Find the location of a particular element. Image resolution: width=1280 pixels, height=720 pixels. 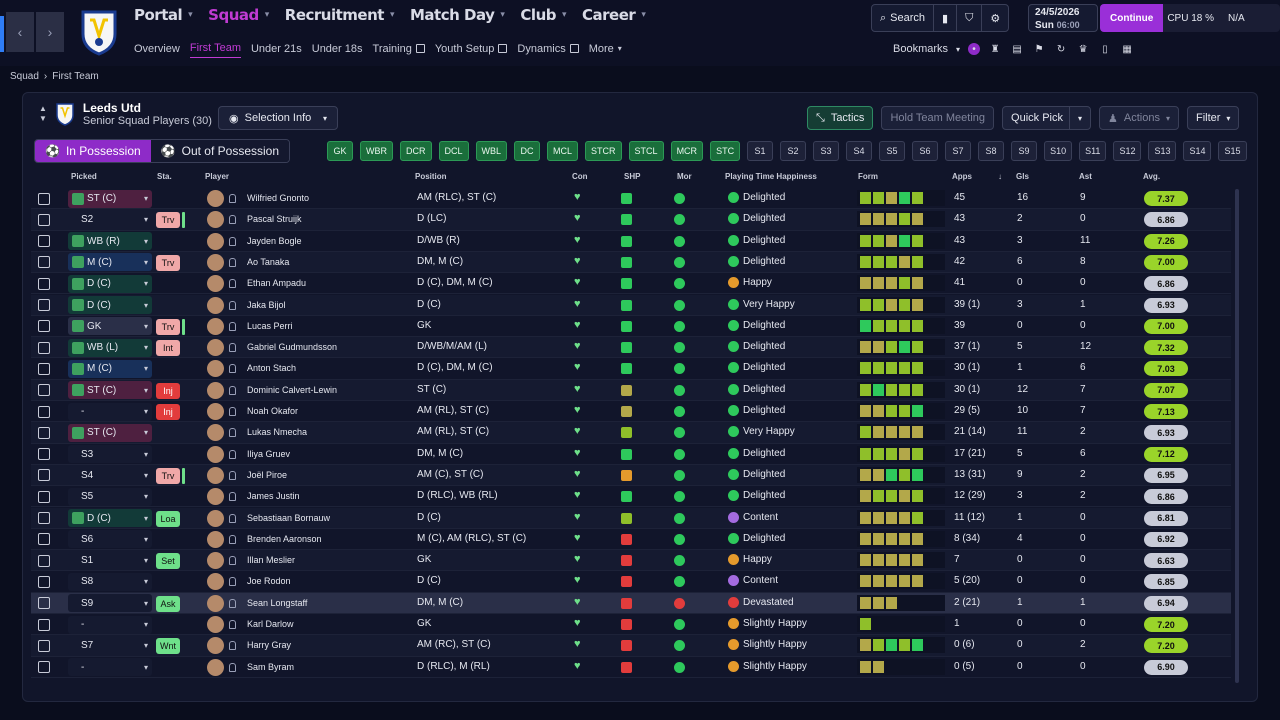

status-badge: Inj is located at coordinates (168, 412).